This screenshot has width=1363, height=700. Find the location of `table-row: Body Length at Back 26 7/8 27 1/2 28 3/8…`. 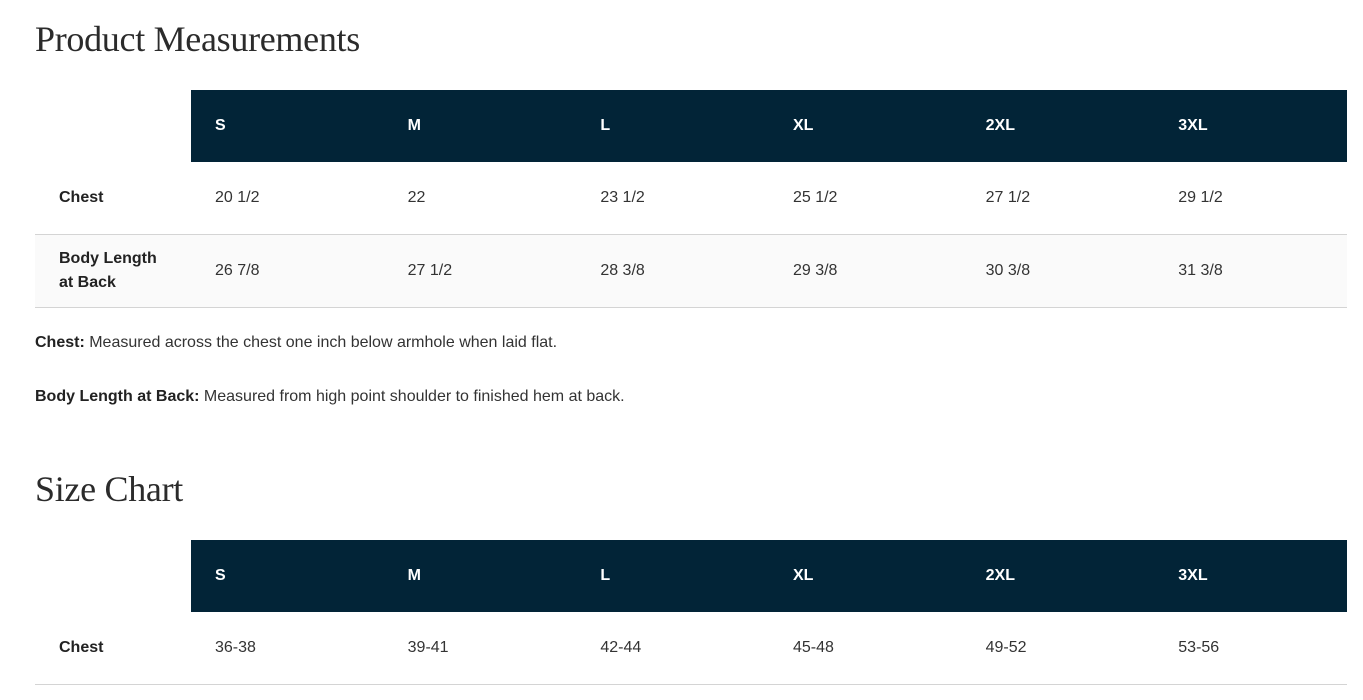

table-row: Body Length at Back 26 7/8 27 1/2 28 3/8… is located at coordinates (691, 271).